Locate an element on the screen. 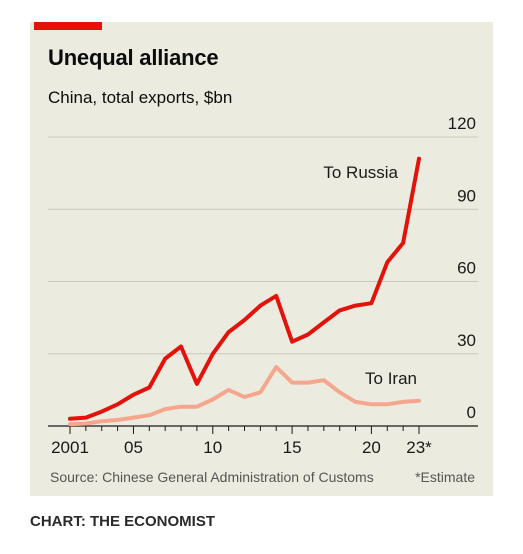 This screenshot has height=554, width=523. red-accent-bar is located at coordinates (68, 26).